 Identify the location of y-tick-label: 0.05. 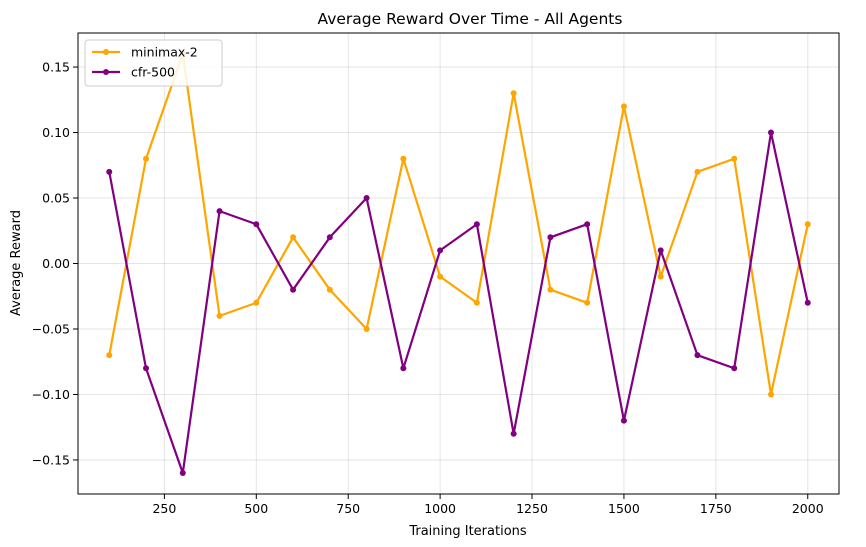
(56, 198).